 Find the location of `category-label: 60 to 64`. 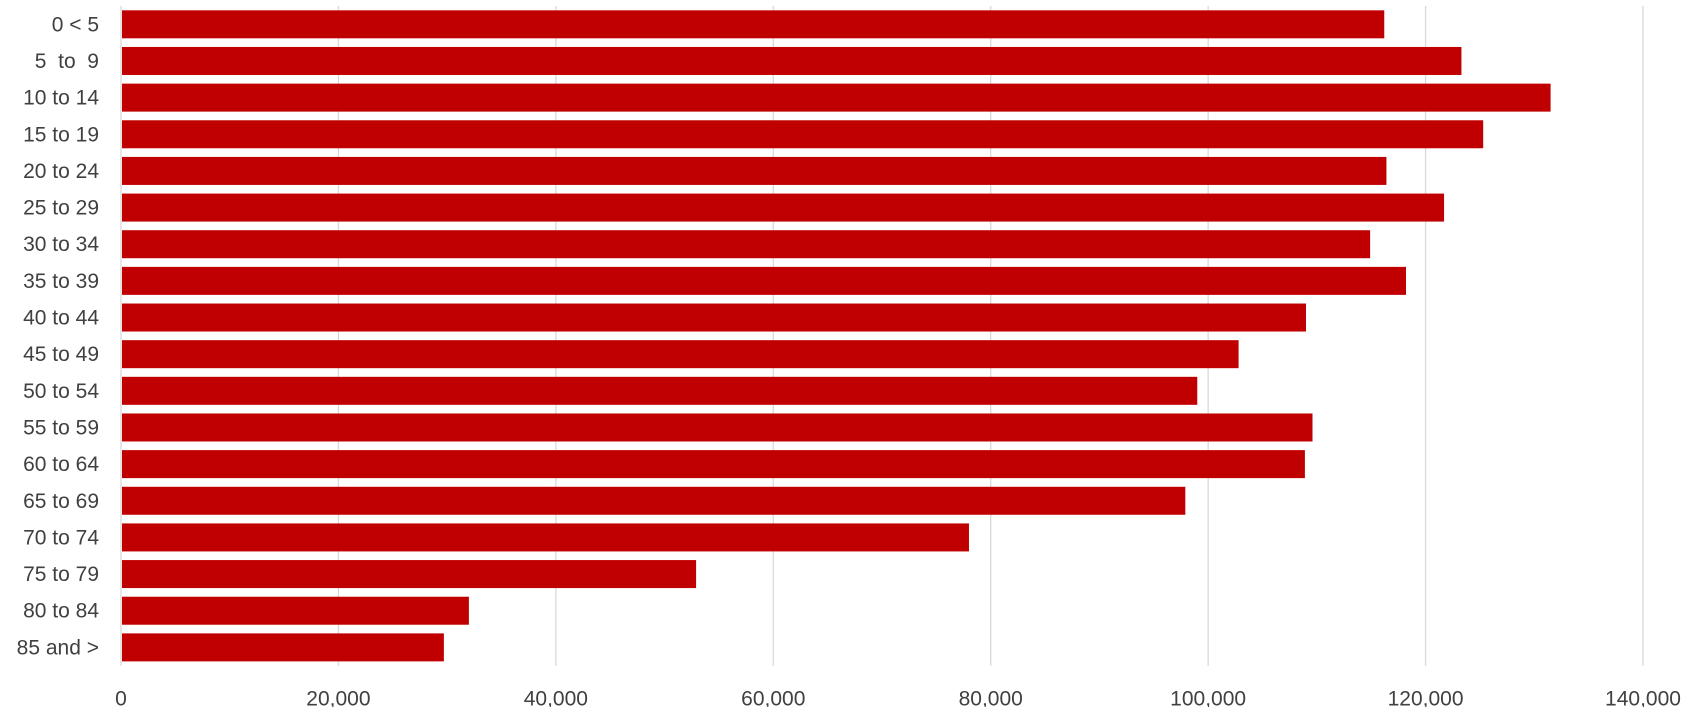

category-label: 60 to 64 is located at coordinates (61, 464).